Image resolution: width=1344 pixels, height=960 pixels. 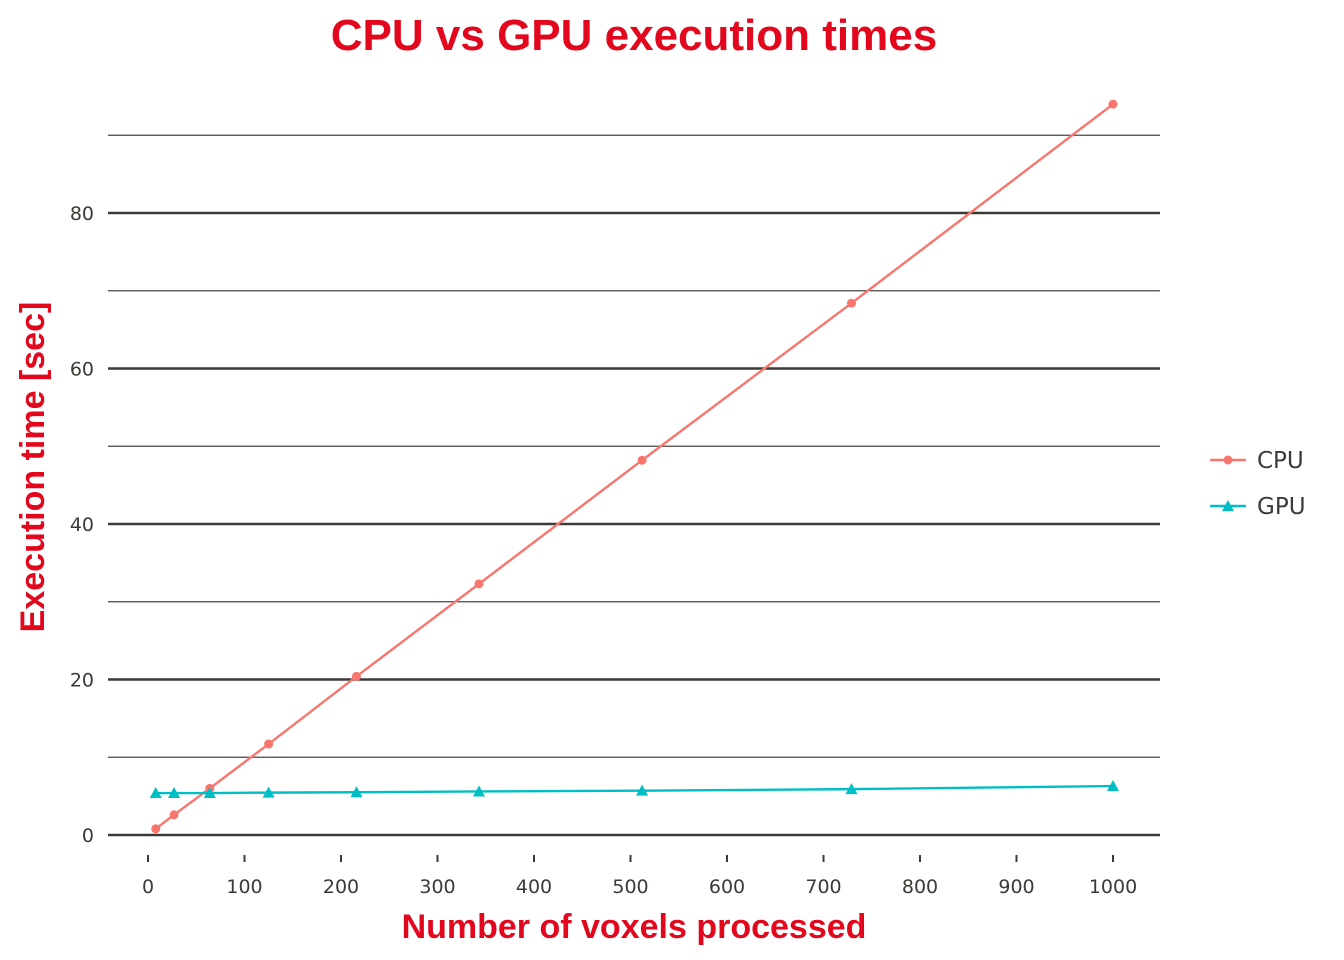 What do you see at coordinates (88, 836) in the screenshot?
I see `y-tick-label: 0` at bounding box center [88, 836].